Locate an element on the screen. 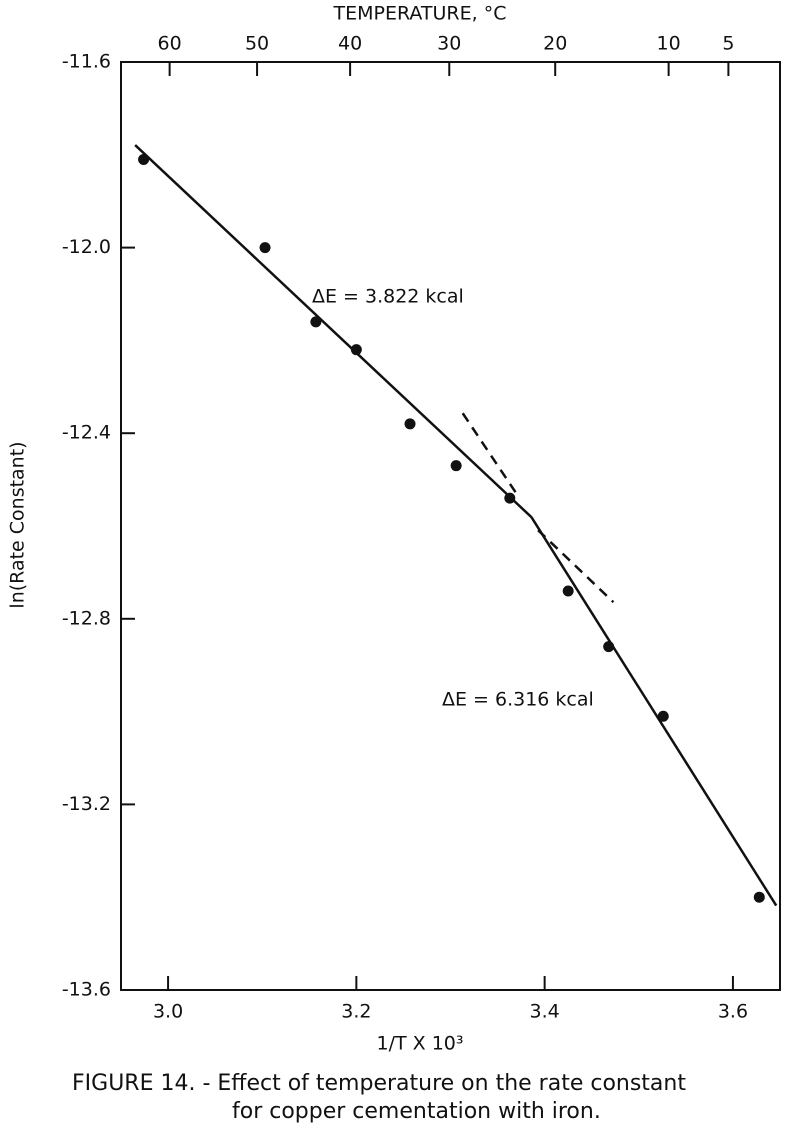  x2-tick-label: 5 is located at coordinates (728, 44).